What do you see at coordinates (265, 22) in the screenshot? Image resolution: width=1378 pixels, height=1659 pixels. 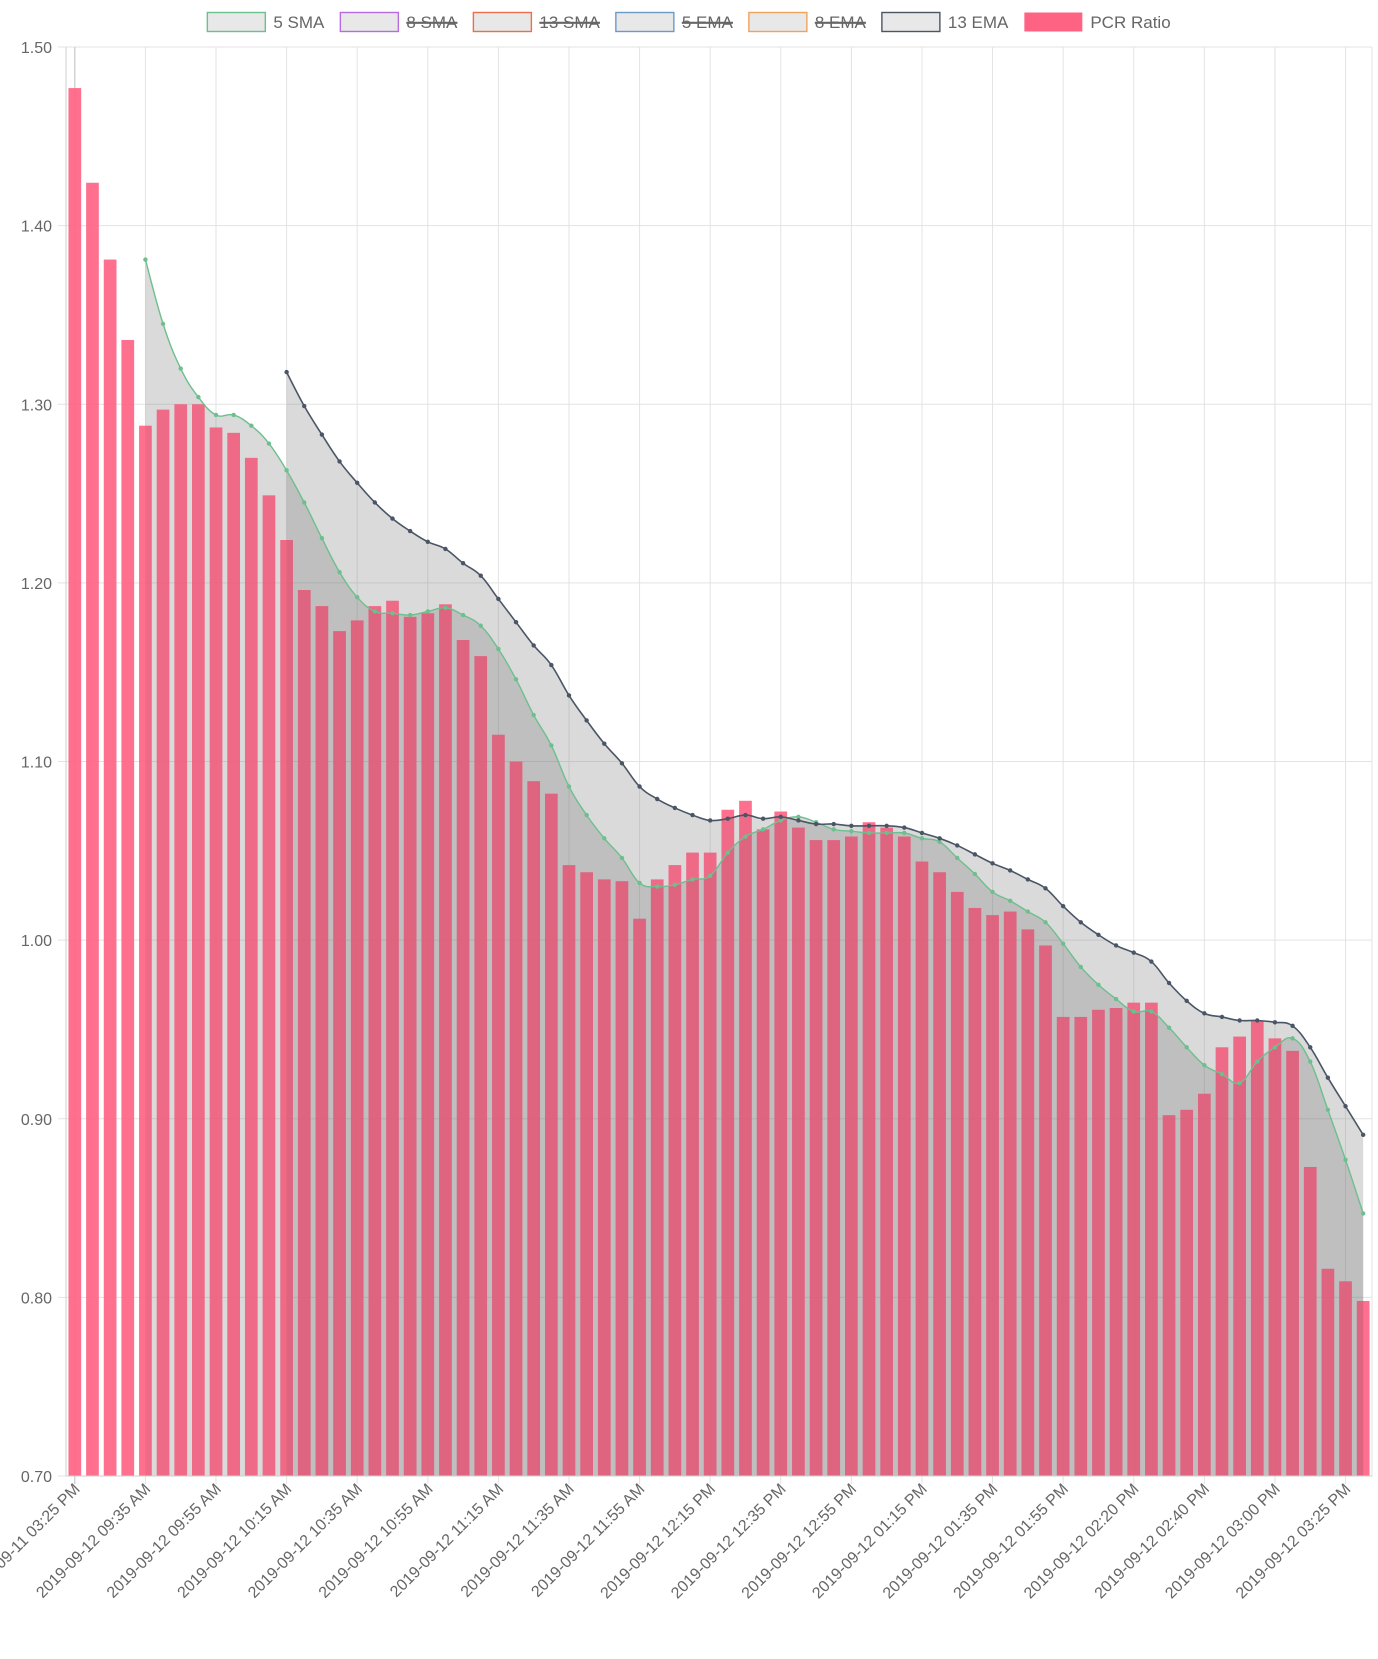 I see `legend-item-5-sma: 5 SMA` at bounding box center [265, 22].